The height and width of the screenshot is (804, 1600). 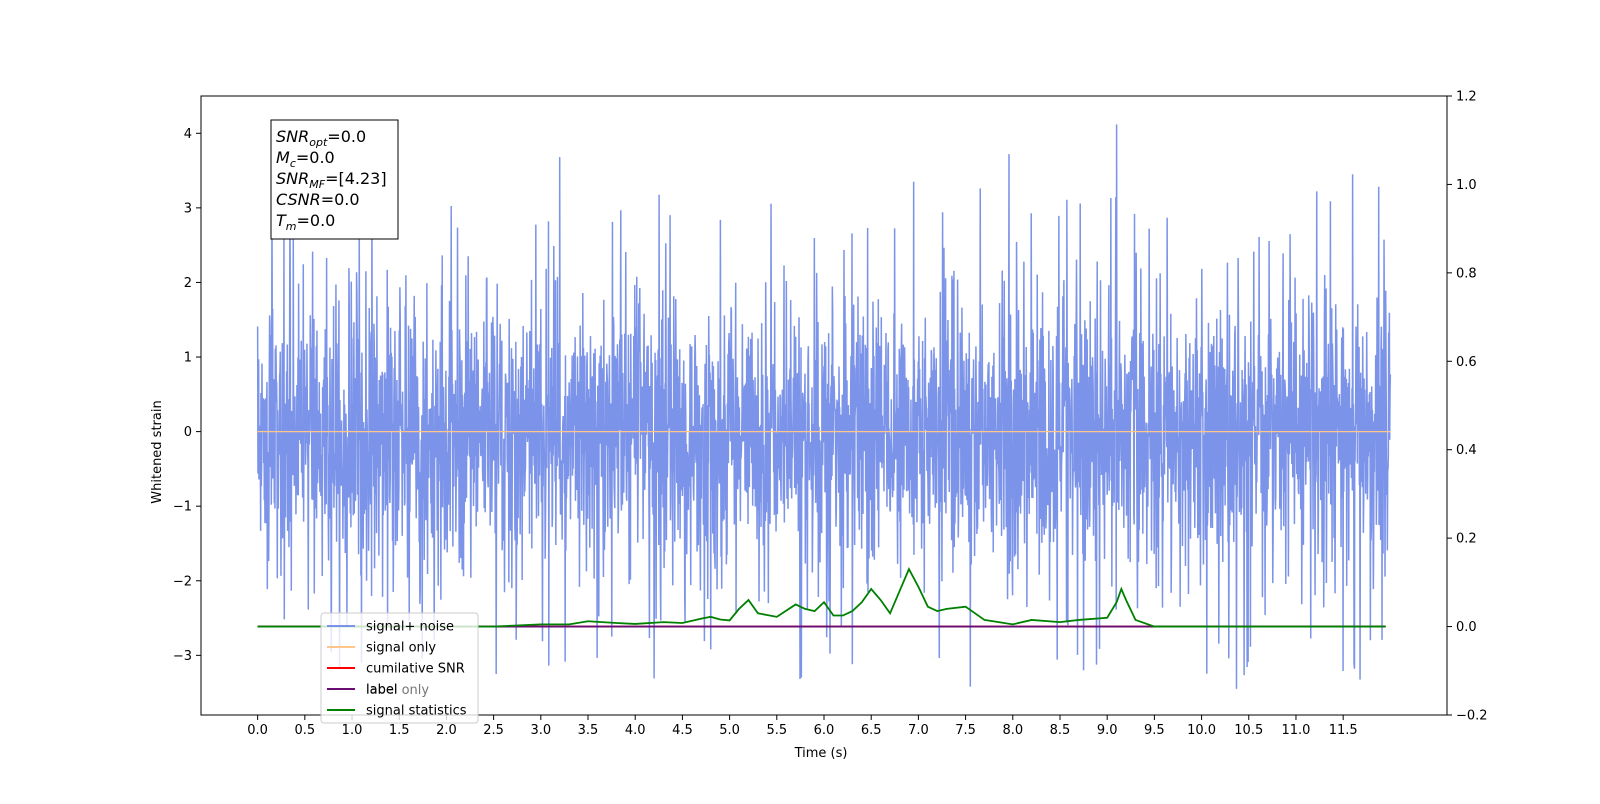 What do you see at coordinates (1466, 450) in the screenshot?
I see `y2-tick-label: 0.4` at bounding box center [1466, 450].